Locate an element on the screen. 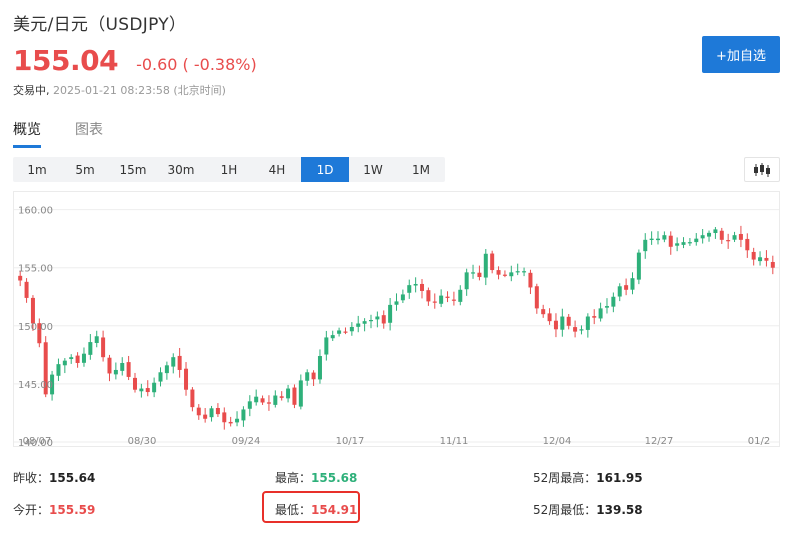 The height and width of the screenshot is (536, 800). price-row: 155.04 -0.60 ( -0.38%) is located at coordinates (135, 60).